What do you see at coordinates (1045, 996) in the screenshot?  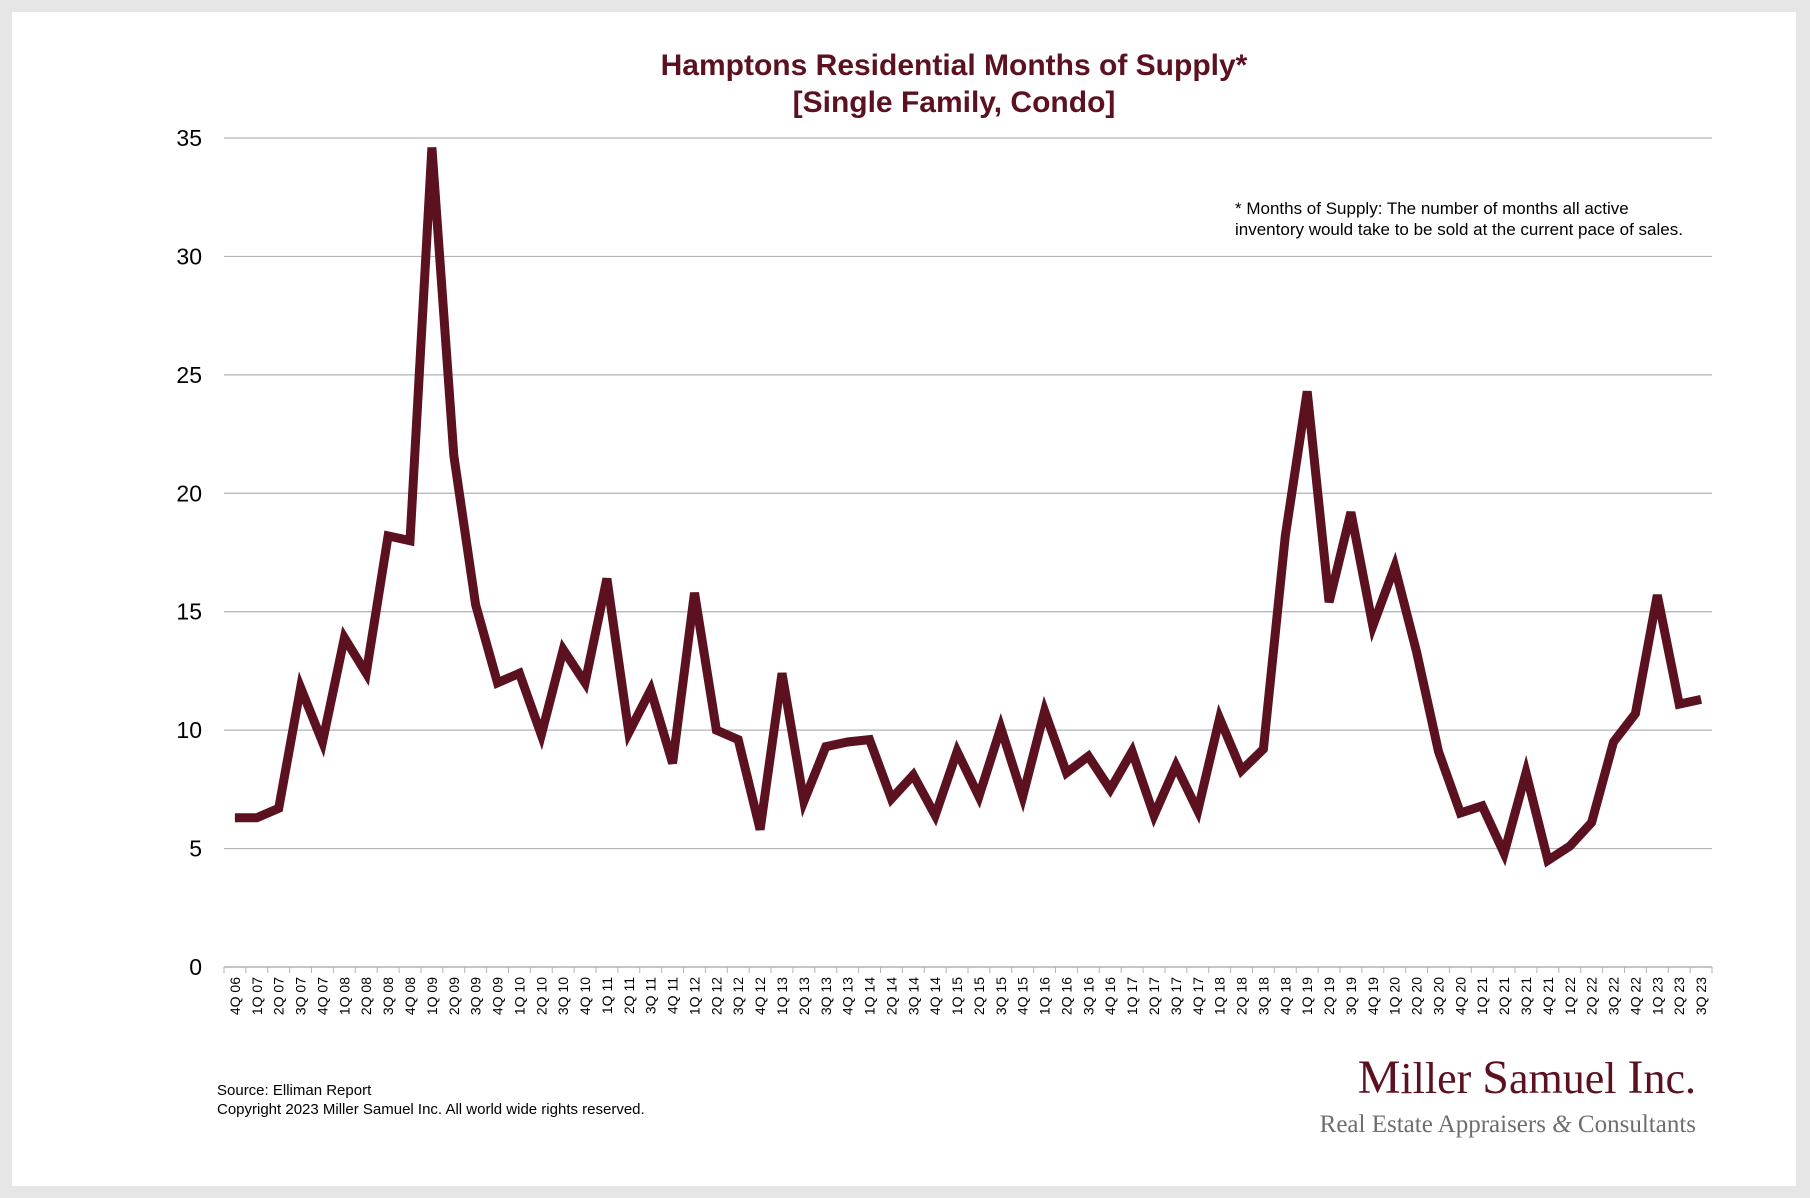 I see `x-tick-label: 1Q 16` at bounding box center [1045, 996].